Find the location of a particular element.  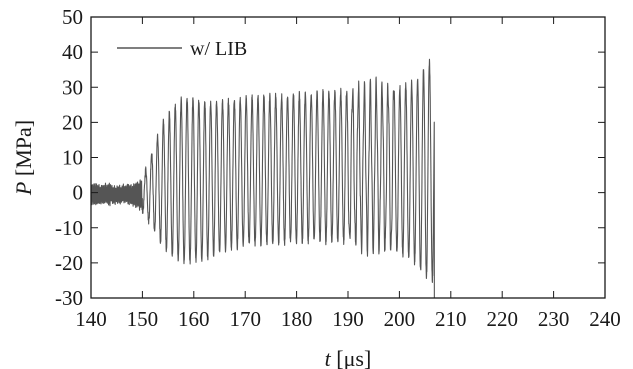

y-tick-label: 40 is located at coordinates (72, 52).